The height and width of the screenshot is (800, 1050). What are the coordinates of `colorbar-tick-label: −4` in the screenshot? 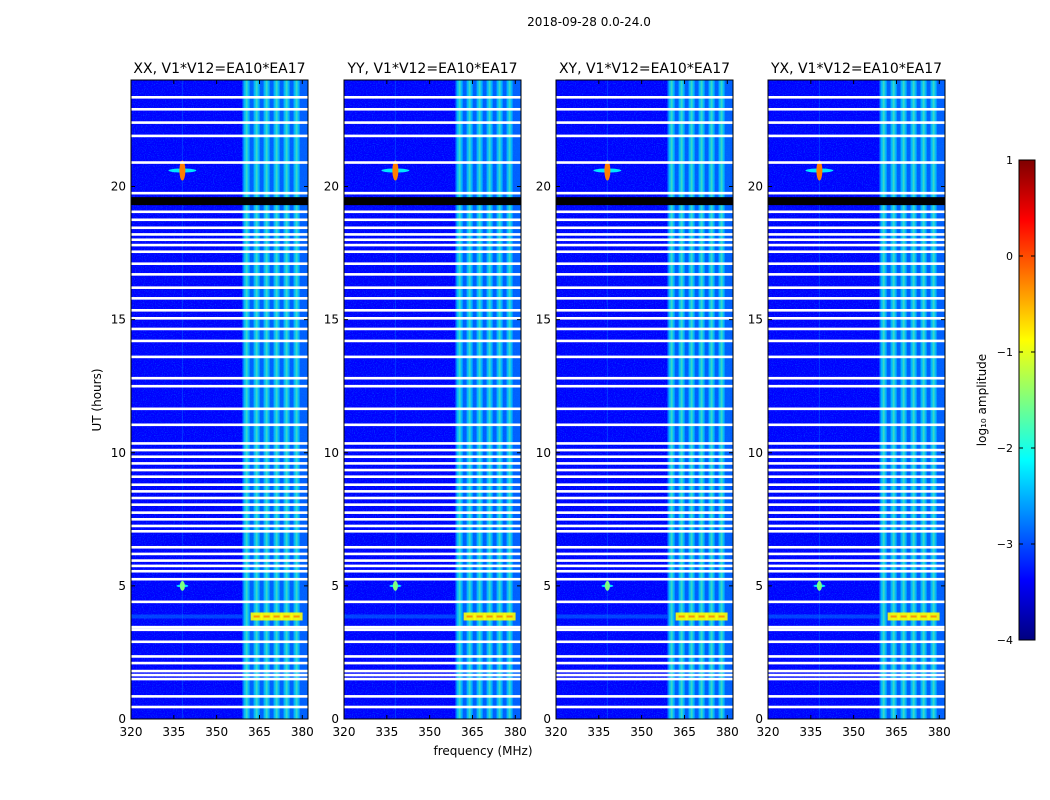 It's located at (1005, 640).